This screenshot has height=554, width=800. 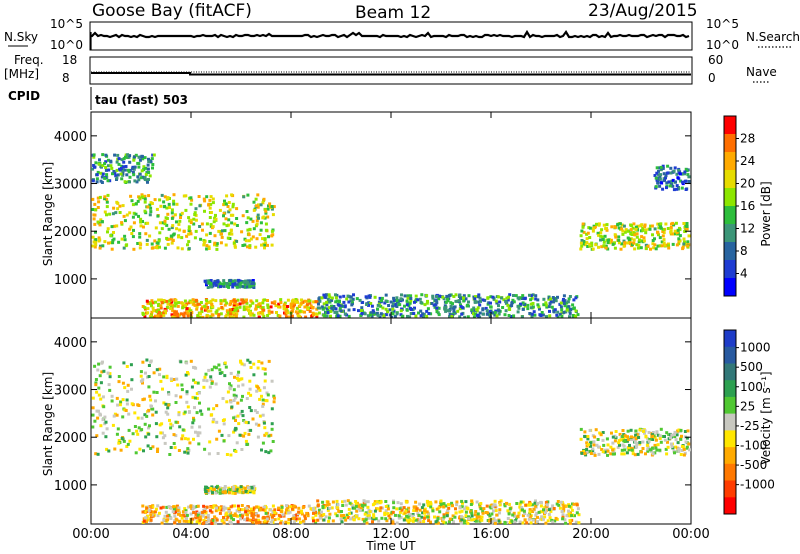 What do you see at coordinates (747, 229) in the screenshot?
I see `colorbar-tick-label: 12` at bounding box center [747, 229].